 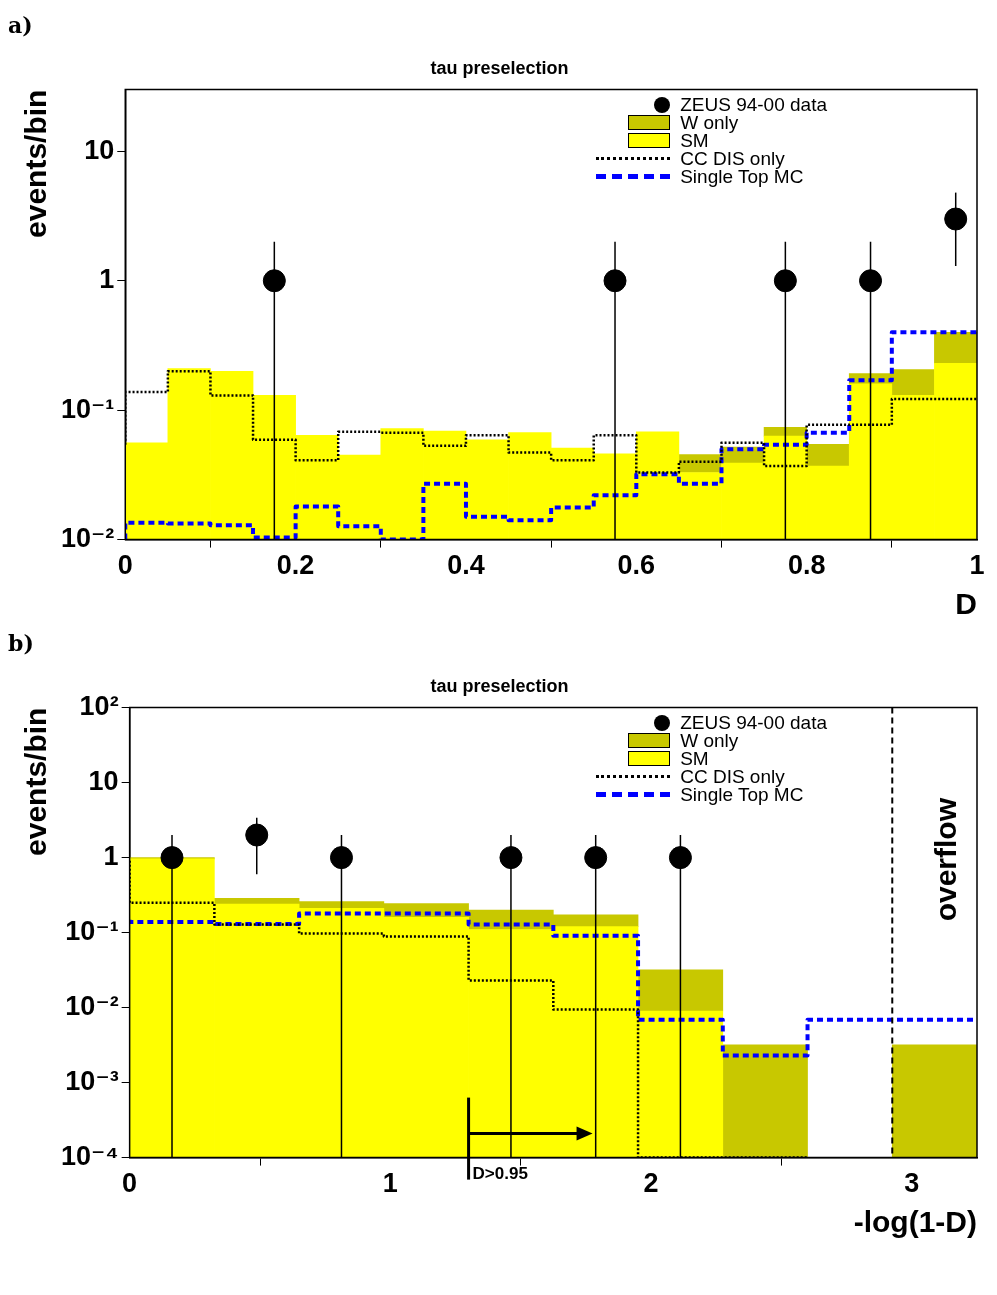 What do you see at coordinates (20, 25) in the screenshot?
I see `text: a)` at bounding box center [20, 25].